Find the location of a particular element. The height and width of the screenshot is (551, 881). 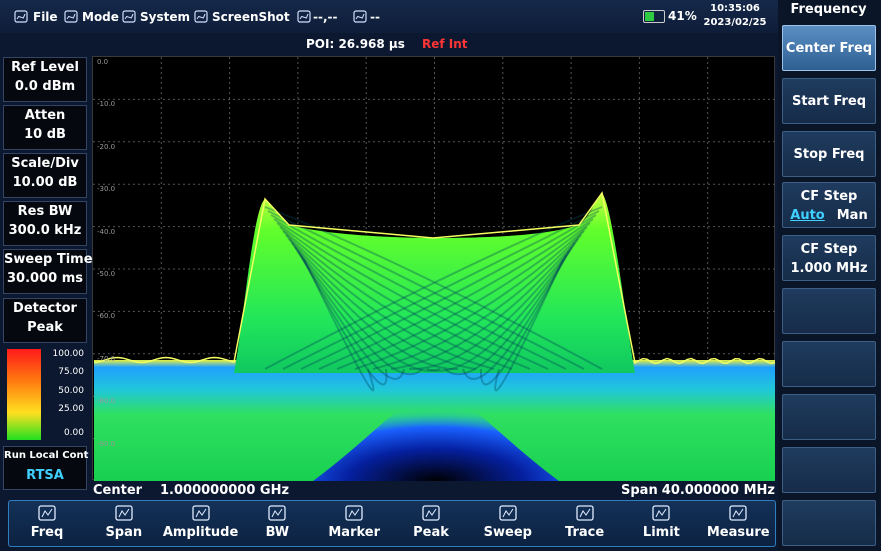

date: 2023/02/25 is located at coordinates (735, 22).